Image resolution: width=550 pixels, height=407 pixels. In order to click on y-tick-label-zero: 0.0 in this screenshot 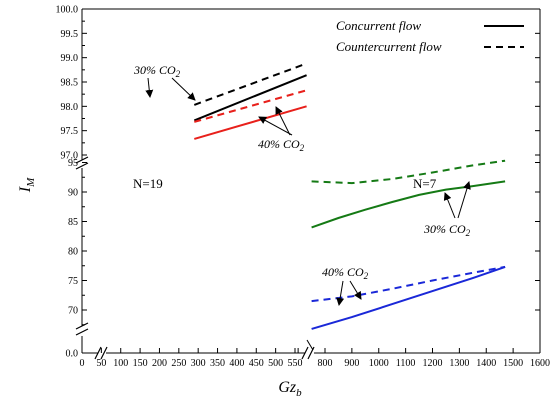, I will do `click(72, 354)`.